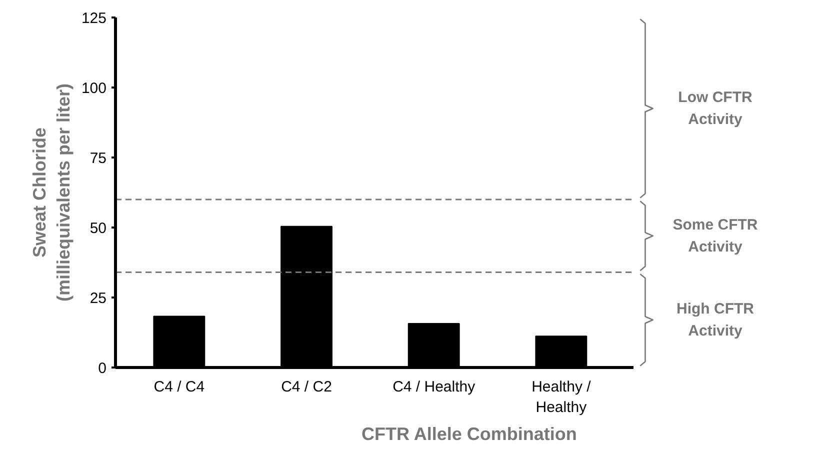 This screenshot has width=833, height=451. What do you see at coordinates (434, 387) in the screenshot?
I see `x-tick-label: C4 / Healthy` at bounding box center [434, 387].